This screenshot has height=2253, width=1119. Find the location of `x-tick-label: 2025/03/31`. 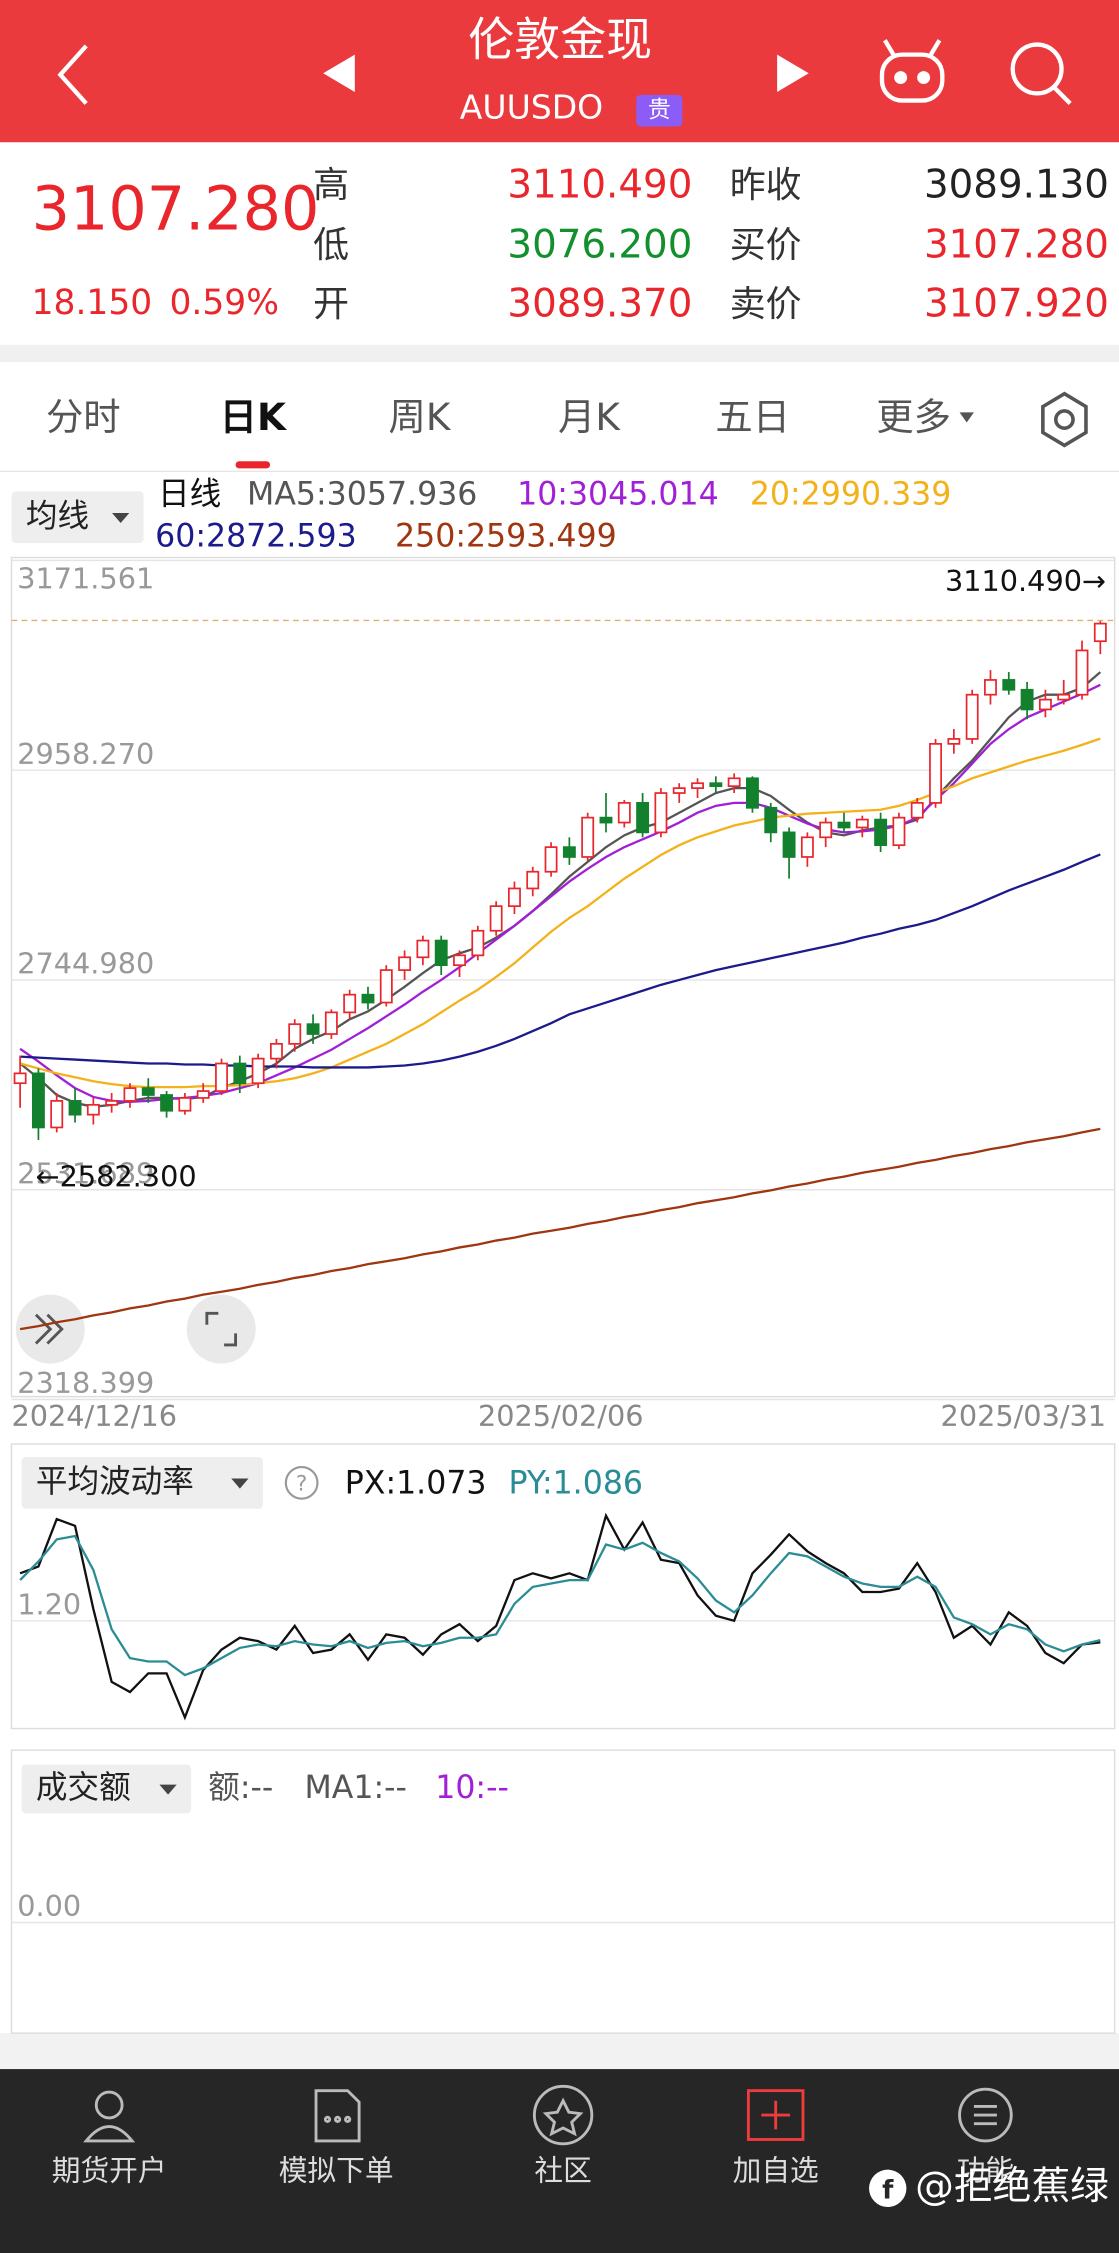

x-tick-label: 2025/03/31 is located at coordinates (1024, 1416).